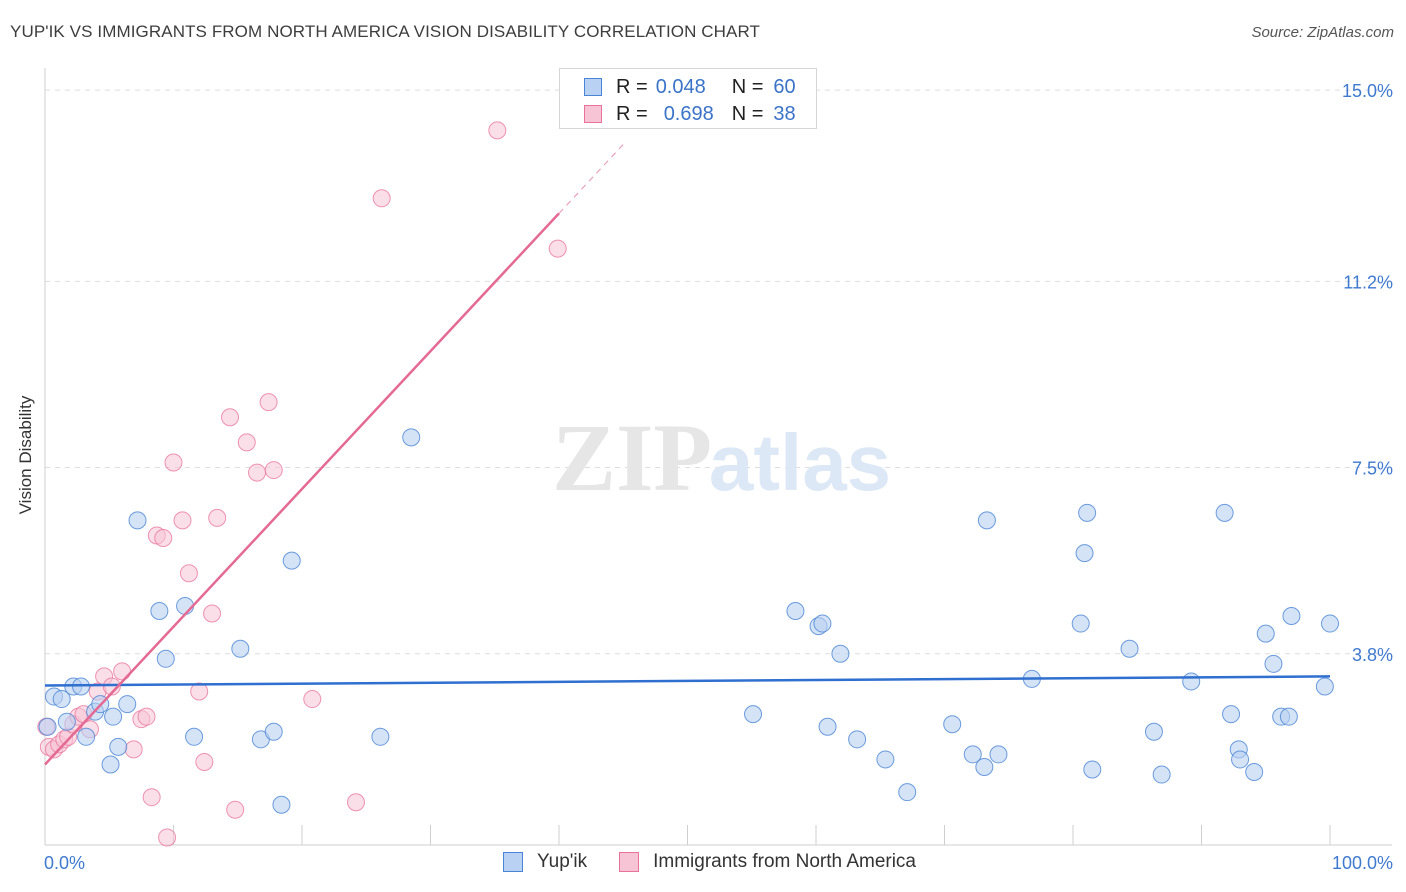  What do you see at coordinates (784, 86) in the screenshot?
I see `legend-n-value: 60` at bounding box center [784, 86].